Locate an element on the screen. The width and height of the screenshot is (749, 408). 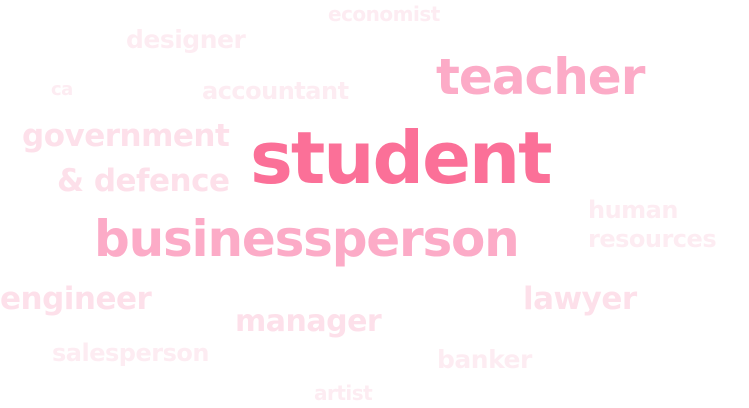
word-human-resources: human resources is located at coordinates (652, 225).